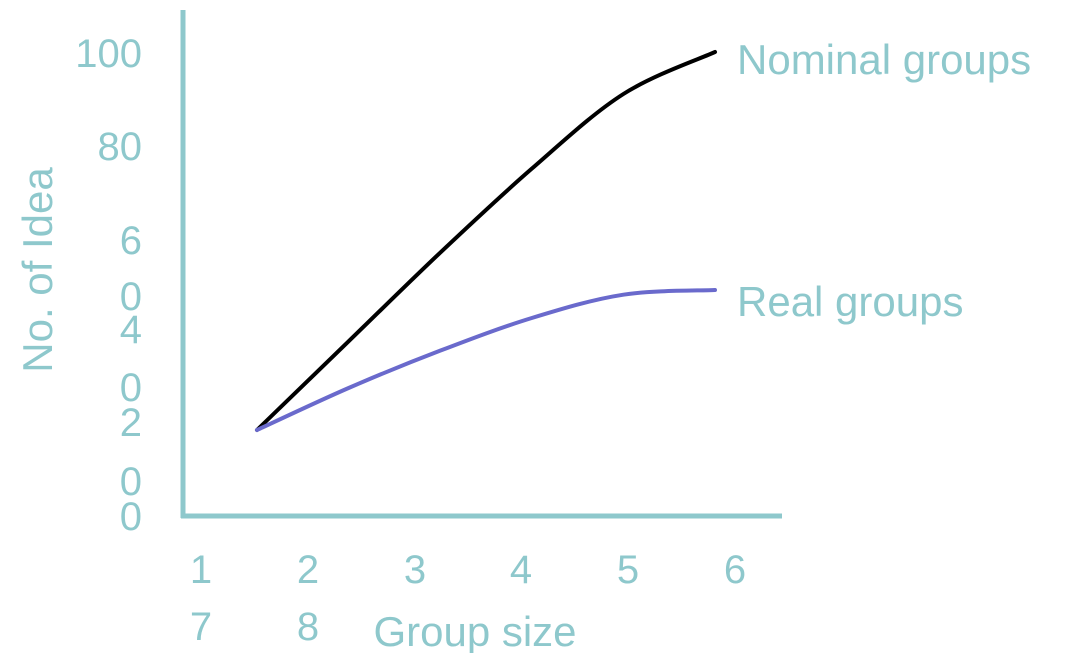 The height and width of the screenshot is (653, 1076). I want to click on x-tick-label: 4, so click(521, 570).